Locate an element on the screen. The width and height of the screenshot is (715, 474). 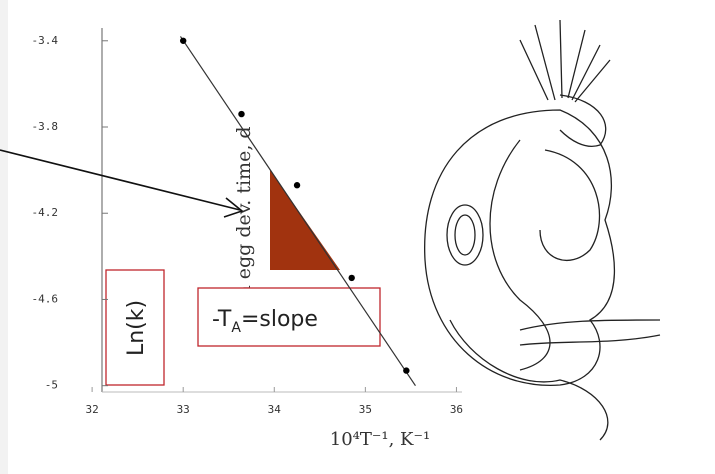
y-tick-label: -3.8 is located at coordinates (45, 126).